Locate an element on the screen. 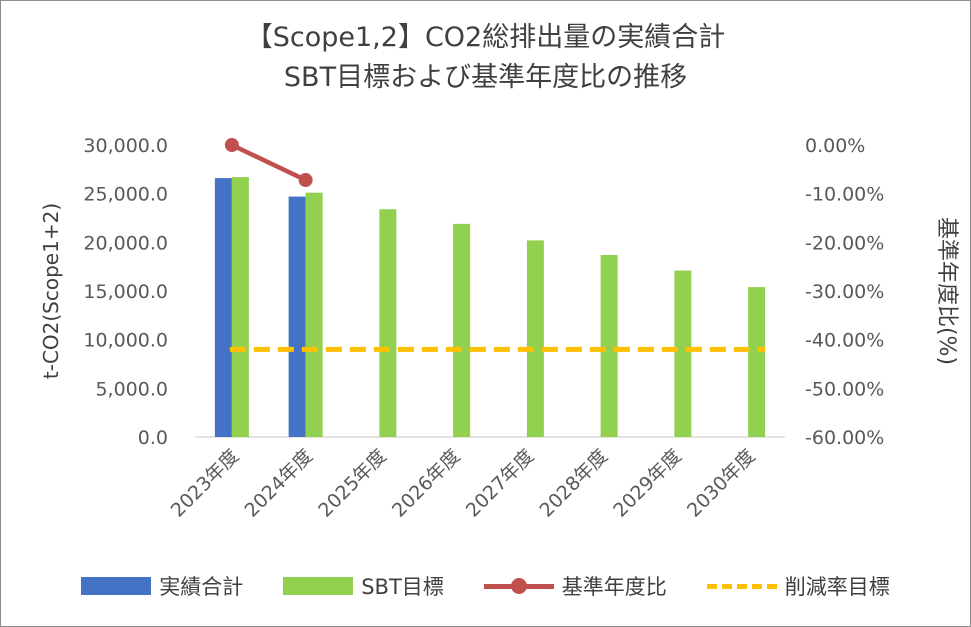 This screenshot has width=971, height=627. x-tick-label: 2028年度 is located at coordinates (574, 483).